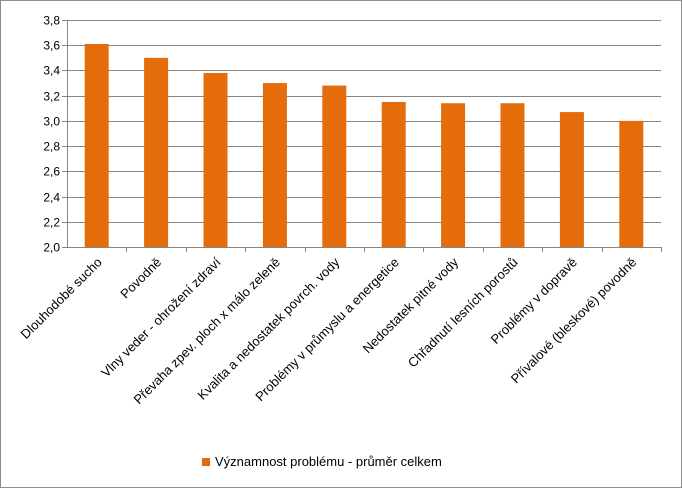  I want to click on y-tick-label: 3,8, so click(51, 21).